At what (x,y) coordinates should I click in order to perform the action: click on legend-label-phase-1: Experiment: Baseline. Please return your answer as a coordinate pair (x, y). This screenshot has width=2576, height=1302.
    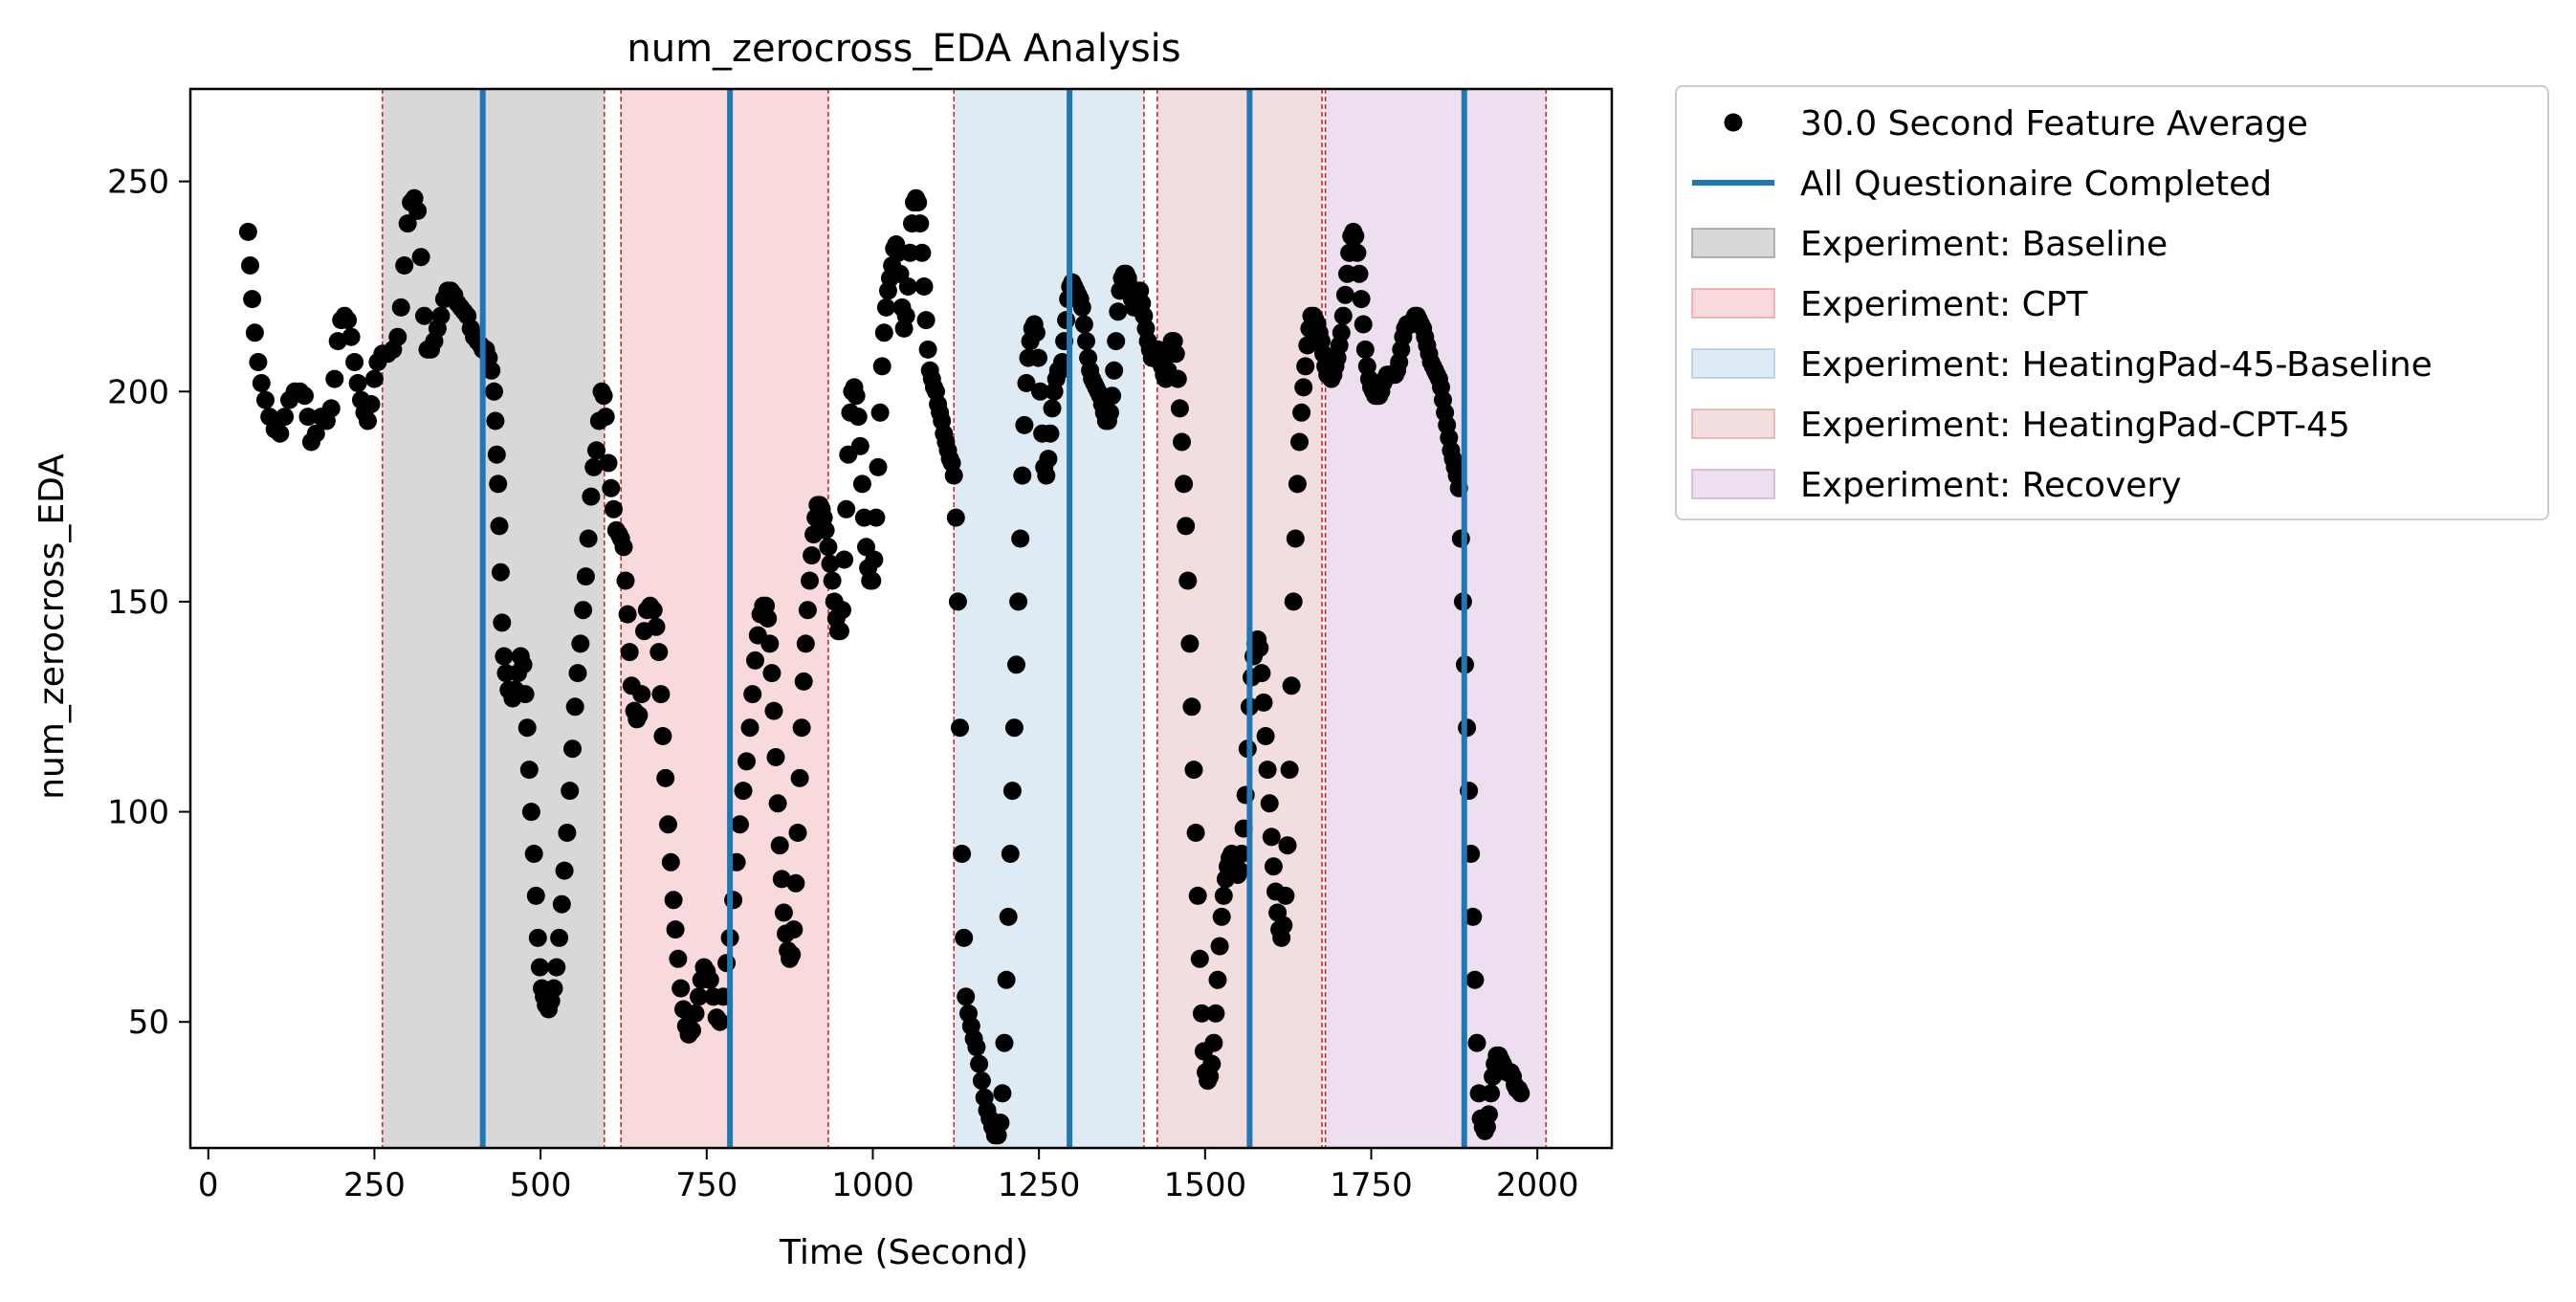
    Looking at the image, I should click on (1984, 244).